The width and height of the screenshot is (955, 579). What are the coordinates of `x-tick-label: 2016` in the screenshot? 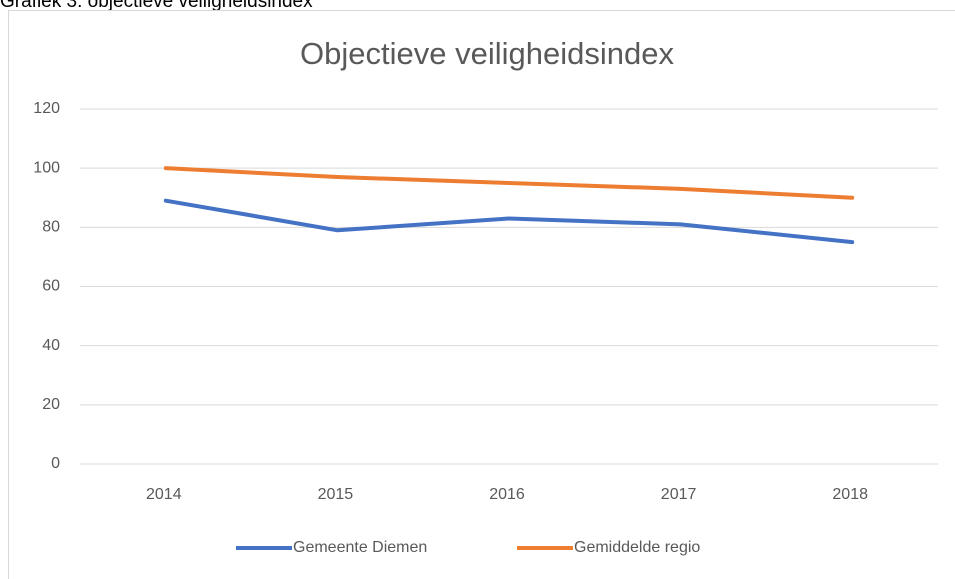 It's located at (507, 494).